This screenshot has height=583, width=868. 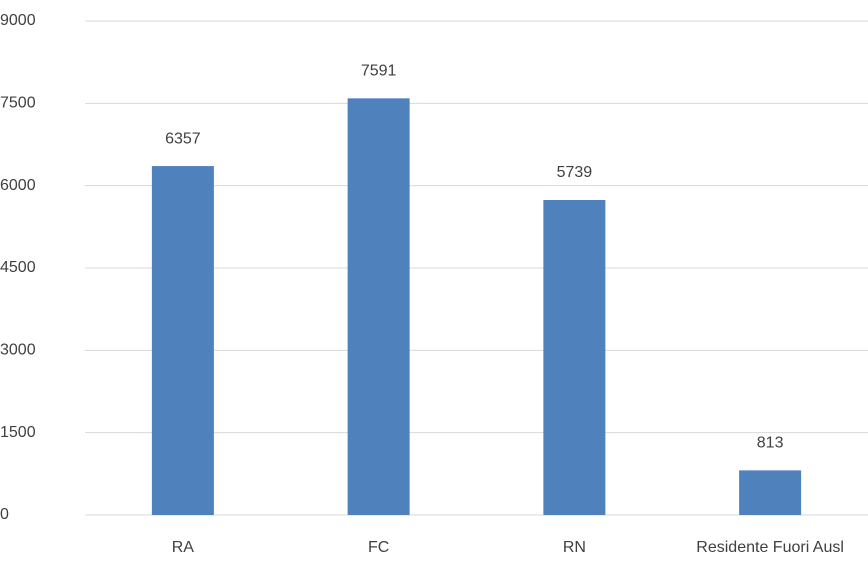 What do you see at coordinates (183, 547) in the screenshot?
I see `x-tick-label: RA` at bounding box center [183, 547].